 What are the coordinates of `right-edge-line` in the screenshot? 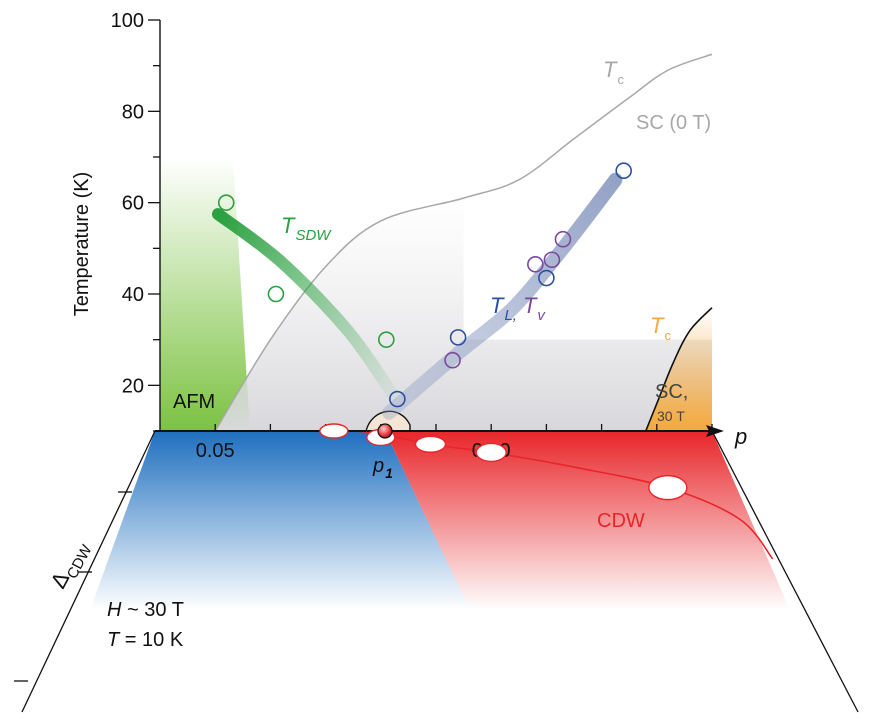 It's located at (785, 571).